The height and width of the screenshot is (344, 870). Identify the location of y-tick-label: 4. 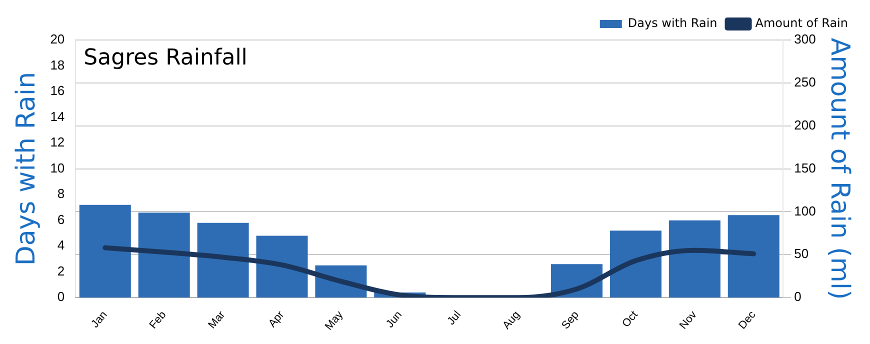
(61, 245).